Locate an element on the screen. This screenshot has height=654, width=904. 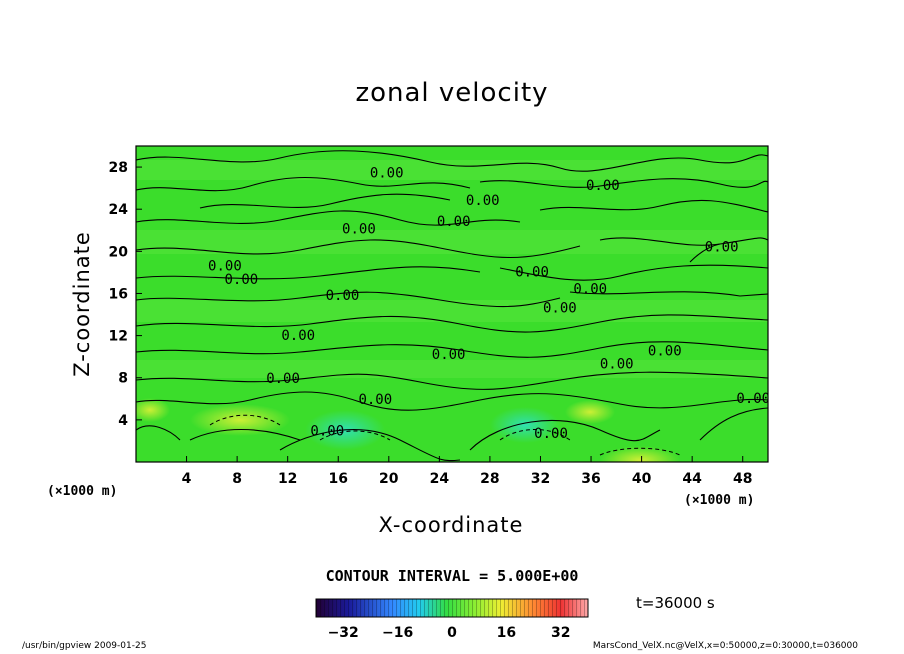
colorbar-ticks: −32 −16 0 16 32 is located at coordinates (449, 633).